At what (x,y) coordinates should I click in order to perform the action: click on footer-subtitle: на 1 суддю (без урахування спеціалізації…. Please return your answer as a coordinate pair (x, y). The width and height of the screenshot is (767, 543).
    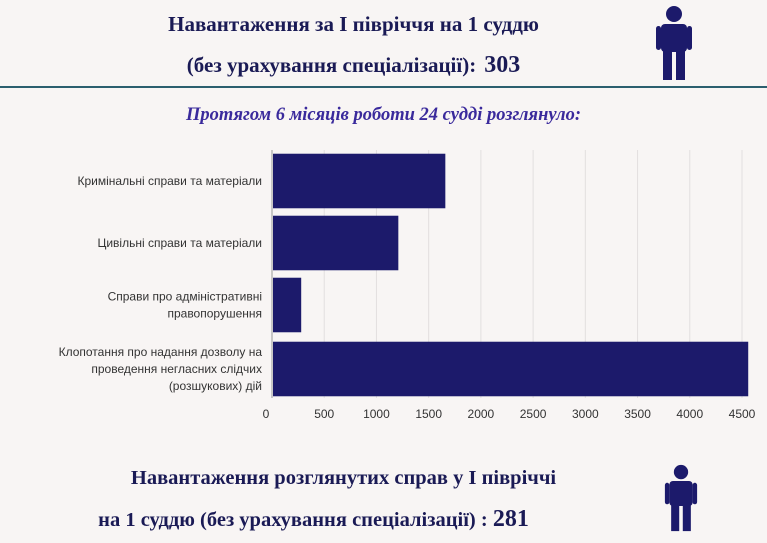
    Looking at the image, I should click on (348, 519).